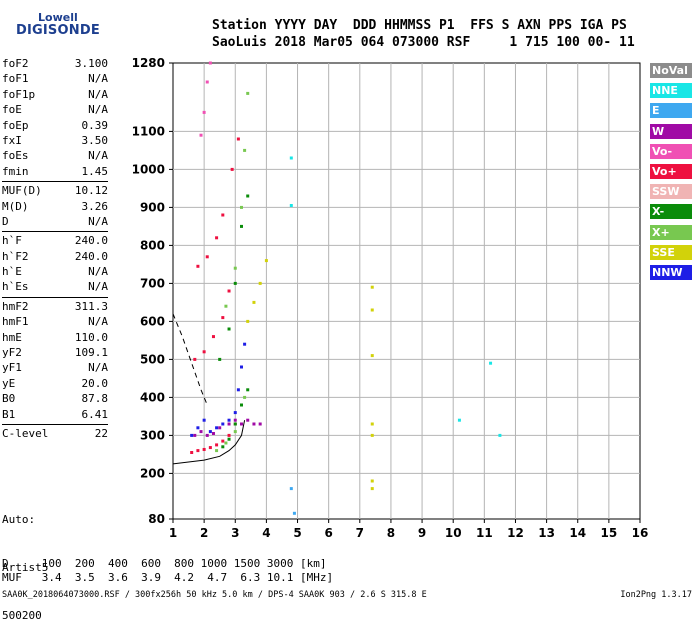 This screenshot has width=700, height=640. Describe the element at coordinates (15, 306) in the screenshot. I see `param-label: hmF2` at that location.